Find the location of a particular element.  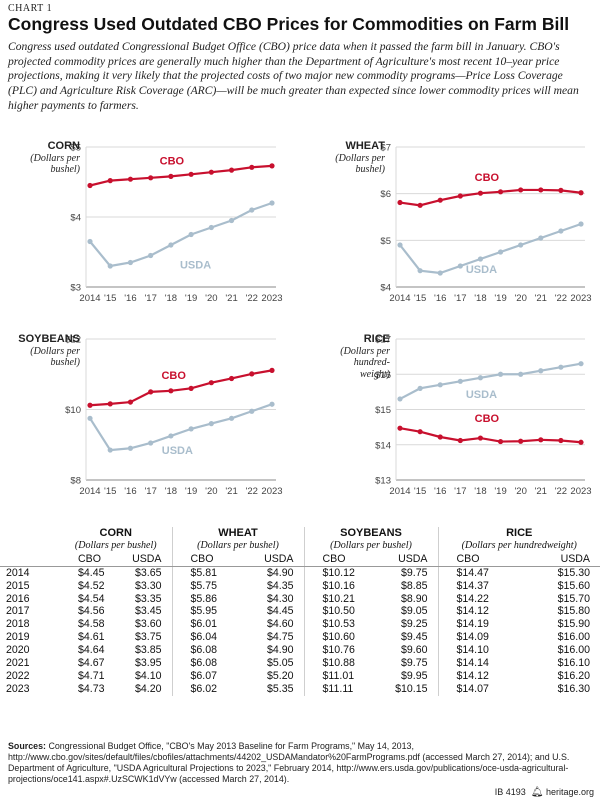

table-spacer is located at coordinates (300, 699).